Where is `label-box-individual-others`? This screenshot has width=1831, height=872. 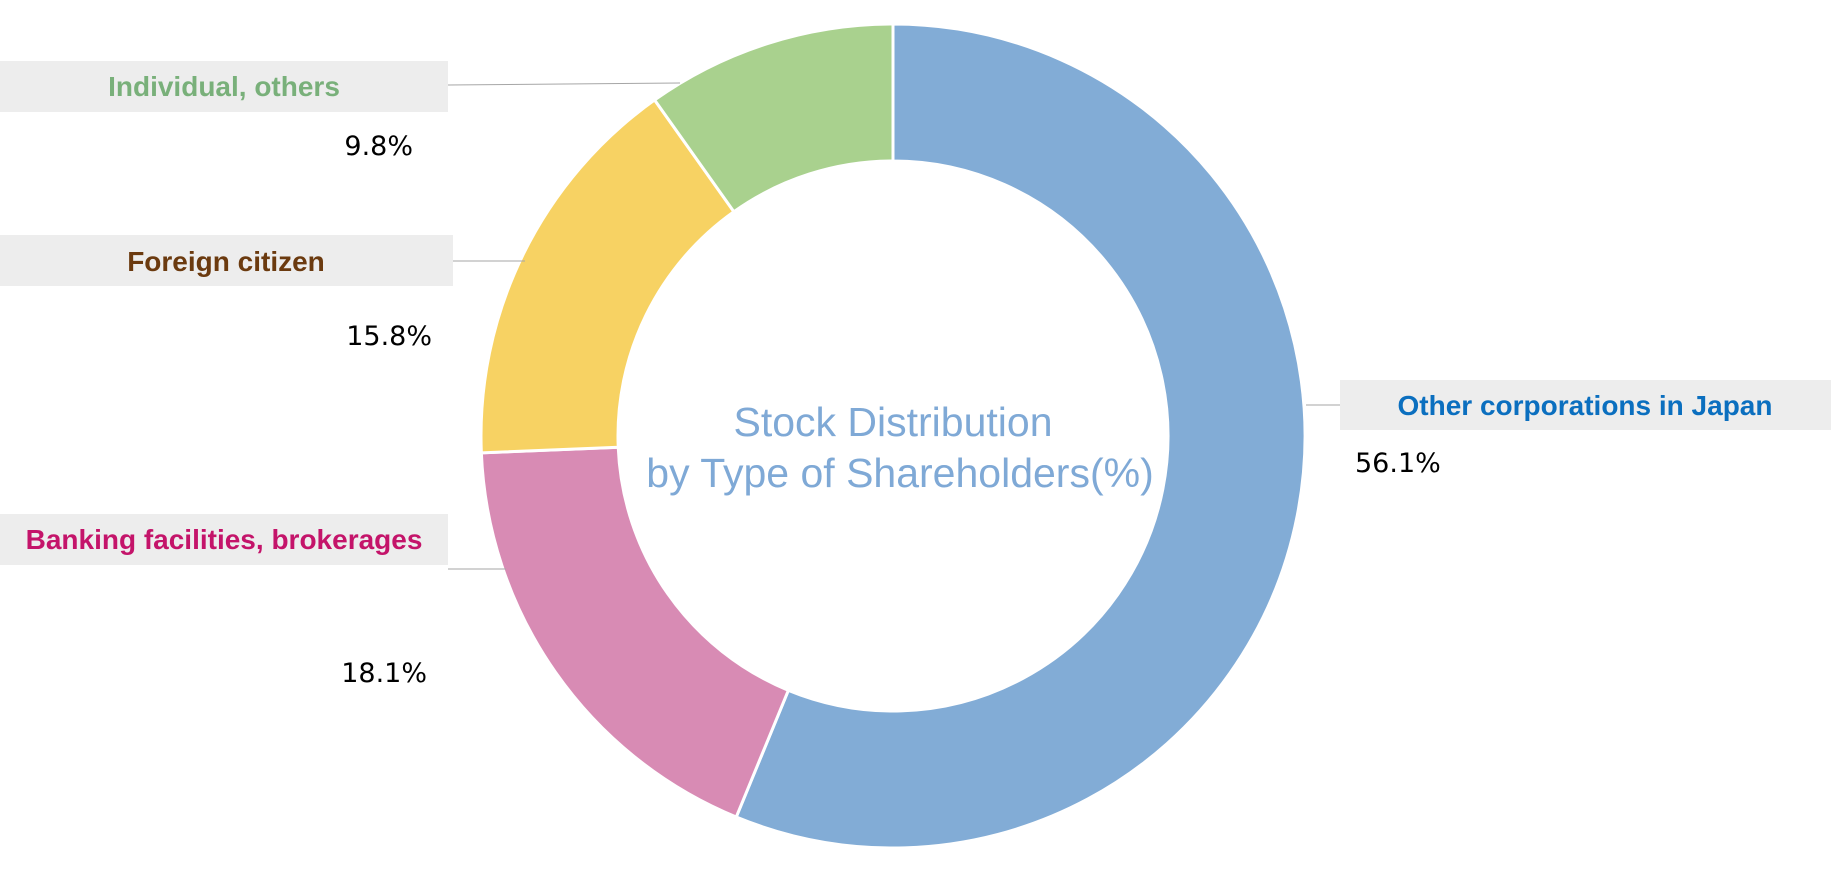 label-box-individual-others is located at coordinates (224, 86).